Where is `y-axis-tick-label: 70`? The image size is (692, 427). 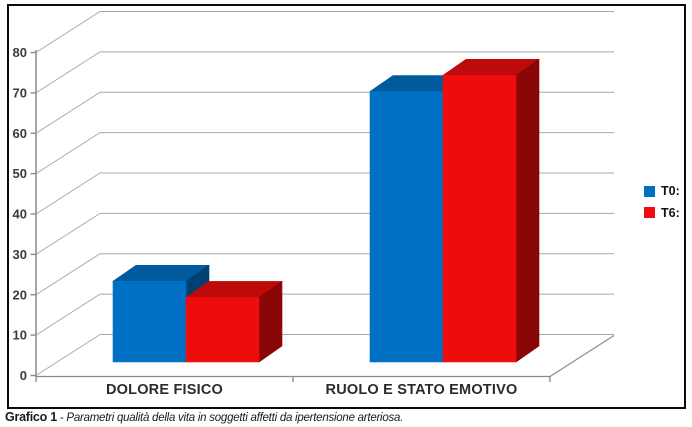 y-axis-tick-label: 70 is located at coordinates (20, 92).